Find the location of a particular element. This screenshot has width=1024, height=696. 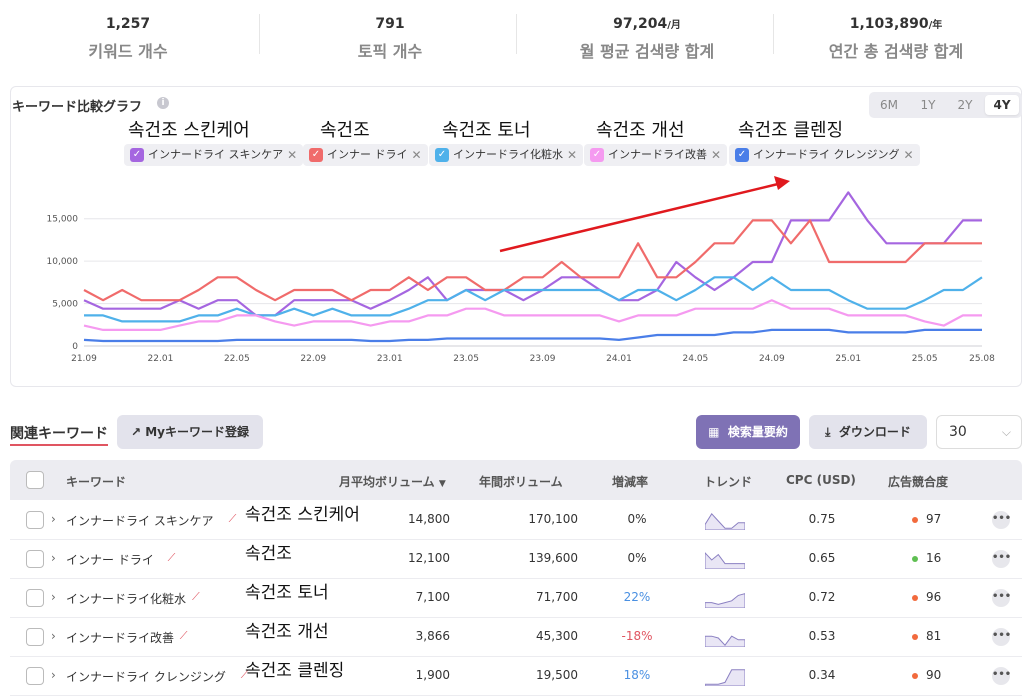

col-cpc: CPC (USD) is located at coordinates (821, 480).